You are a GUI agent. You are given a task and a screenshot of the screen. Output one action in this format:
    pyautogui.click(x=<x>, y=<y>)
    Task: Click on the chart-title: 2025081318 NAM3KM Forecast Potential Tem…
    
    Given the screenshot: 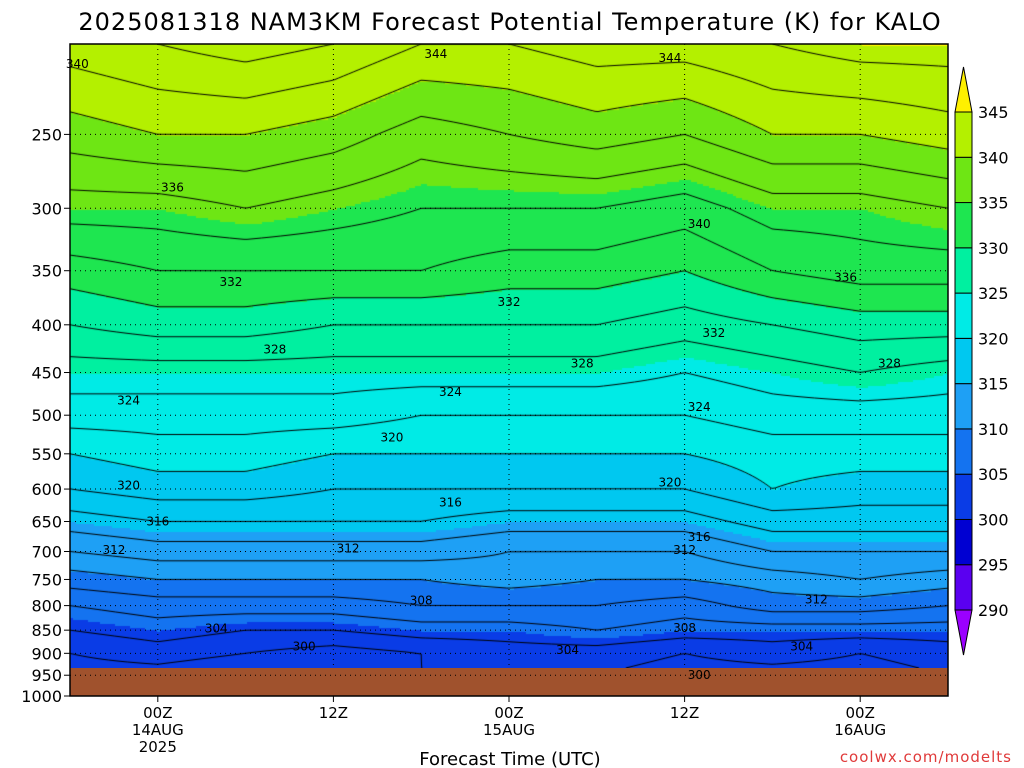 What is the action you would take?
    pyautogui.click(x=509, y=22)
    